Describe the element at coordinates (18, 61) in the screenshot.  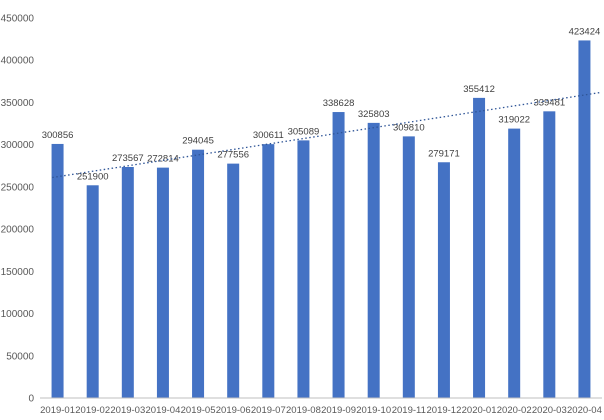
I see `y-tick-label: 400000` at that location.